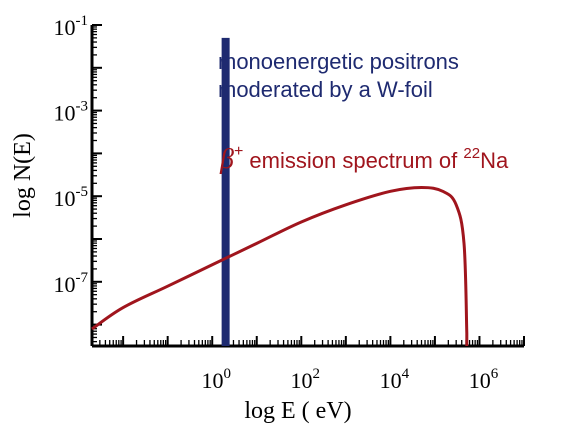 The height and width of the screenshot is (431, 570). I want to click on y-tick-label-1: 10⁻¹, so click(71, 26).